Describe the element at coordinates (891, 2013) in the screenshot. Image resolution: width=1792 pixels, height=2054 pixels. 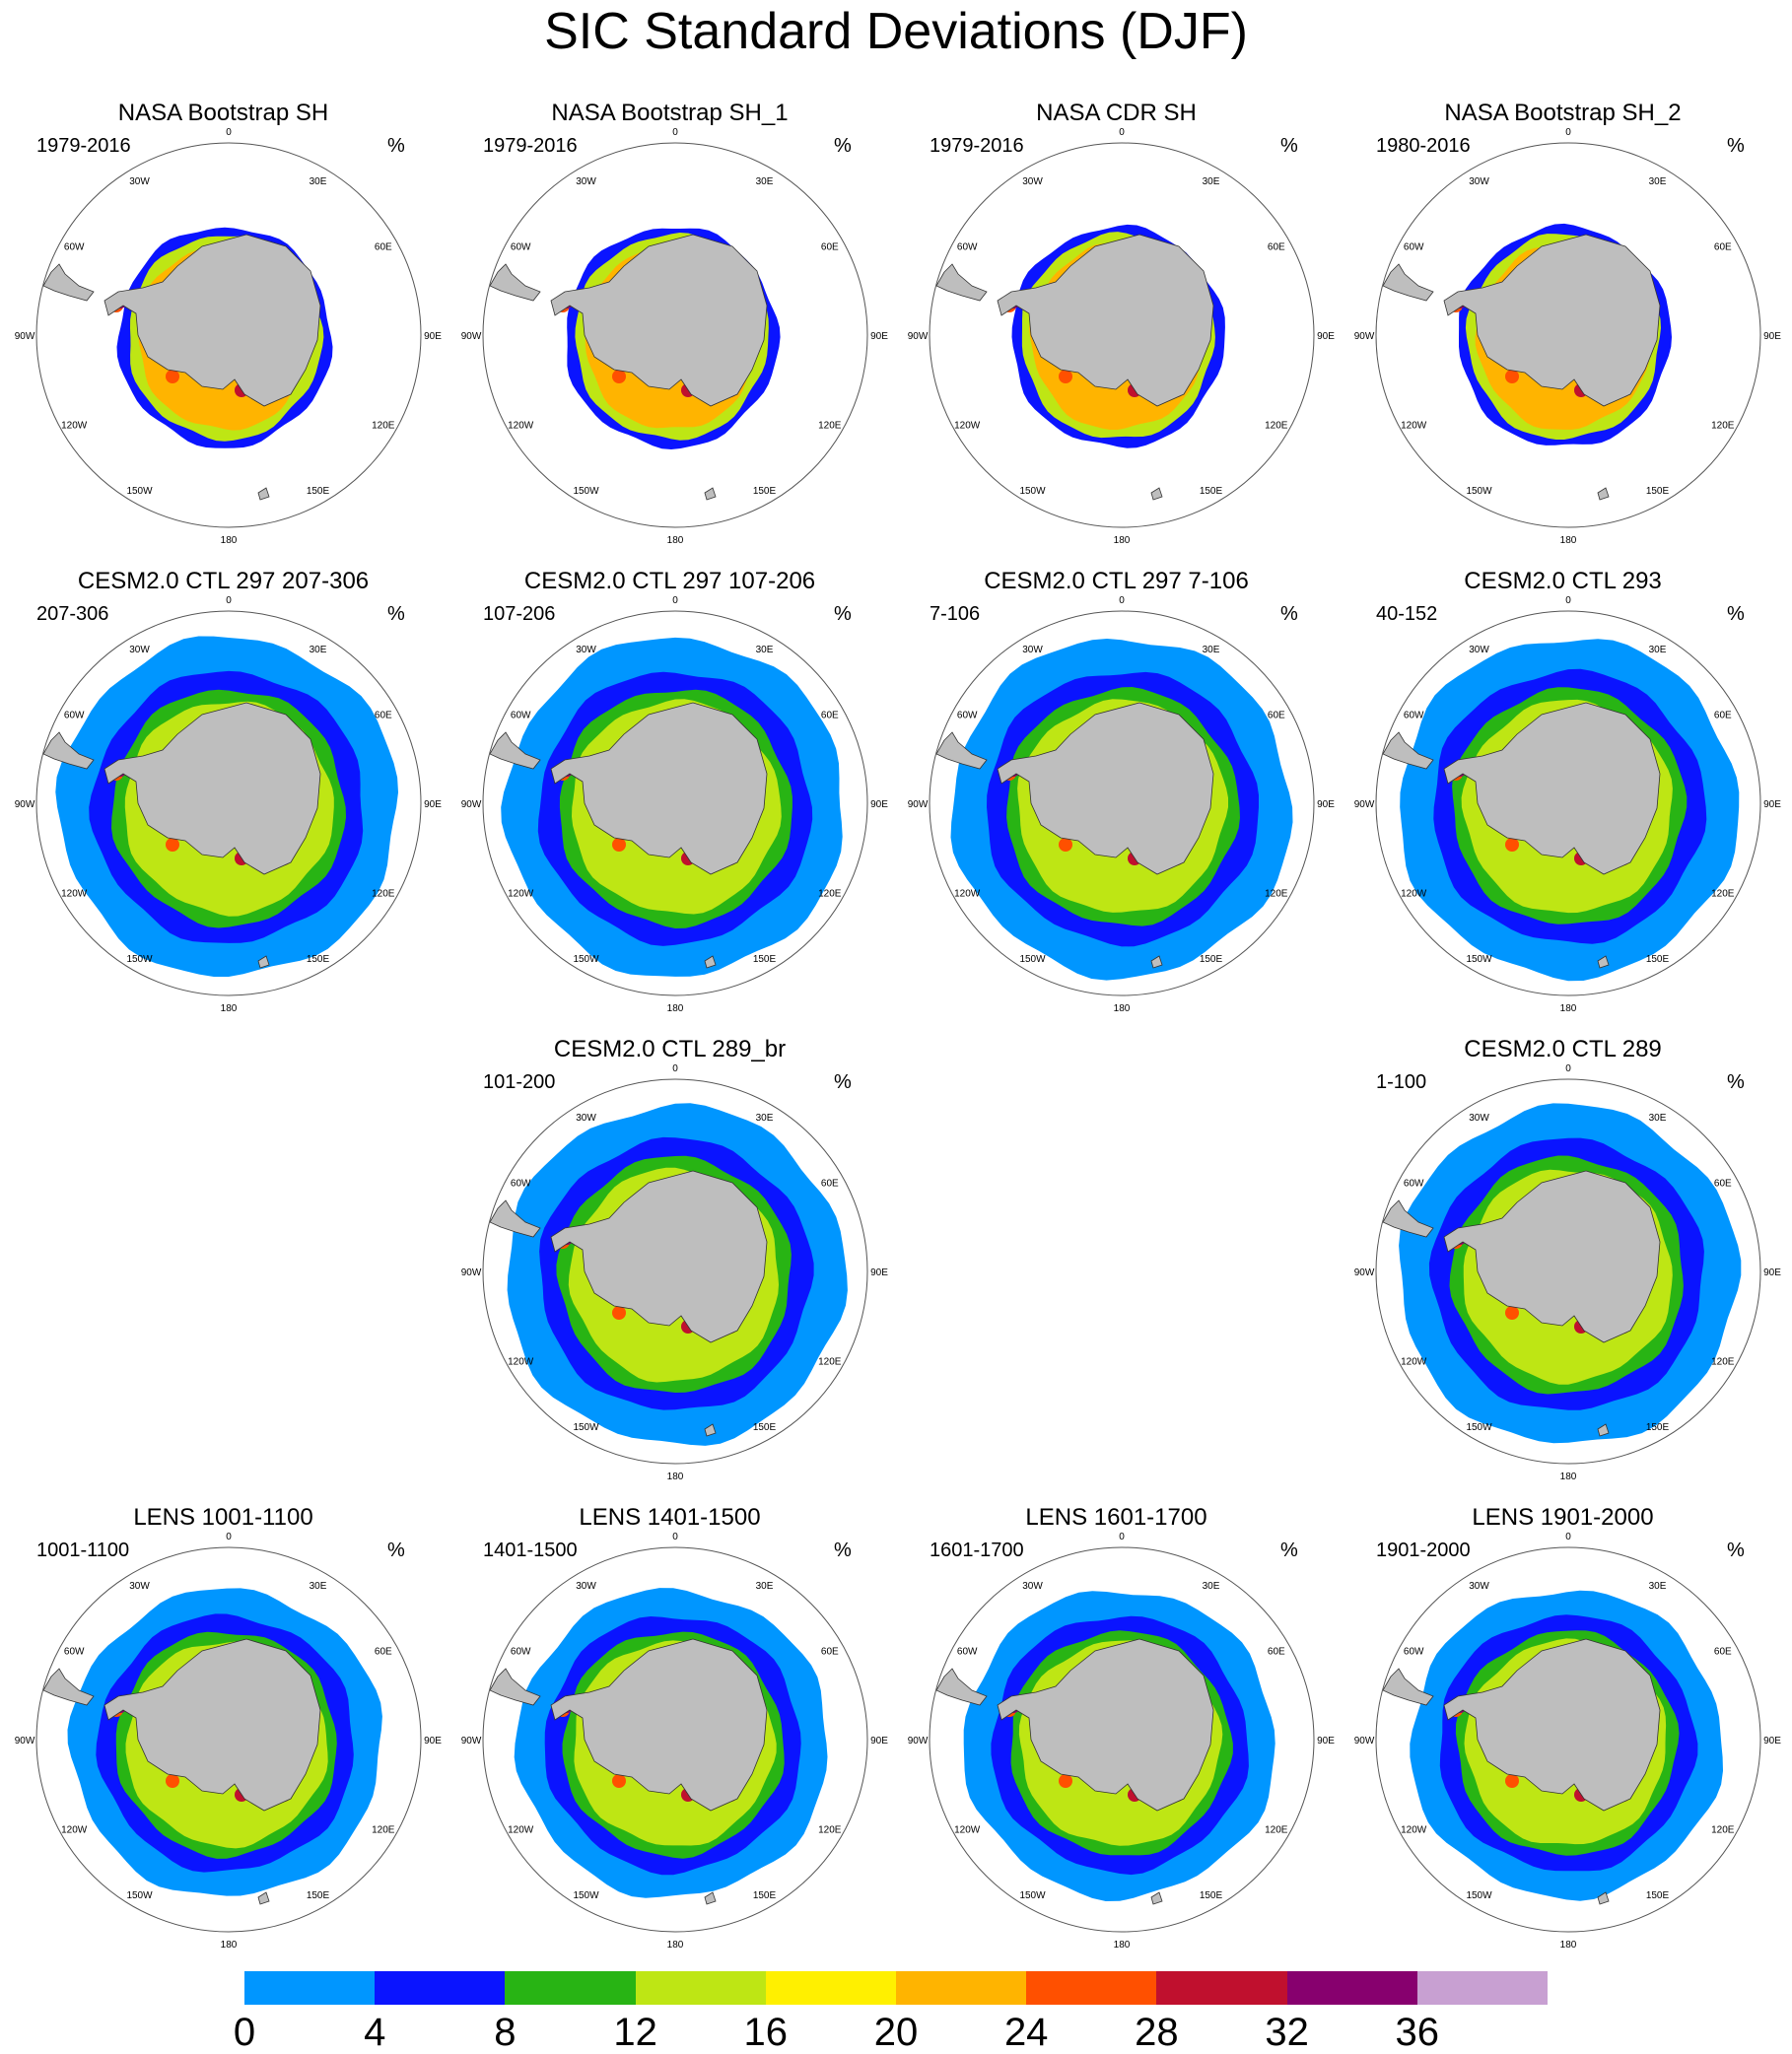
I see `colorbar: 0 4 8 12 16 20 24 28 32 36` at that location.